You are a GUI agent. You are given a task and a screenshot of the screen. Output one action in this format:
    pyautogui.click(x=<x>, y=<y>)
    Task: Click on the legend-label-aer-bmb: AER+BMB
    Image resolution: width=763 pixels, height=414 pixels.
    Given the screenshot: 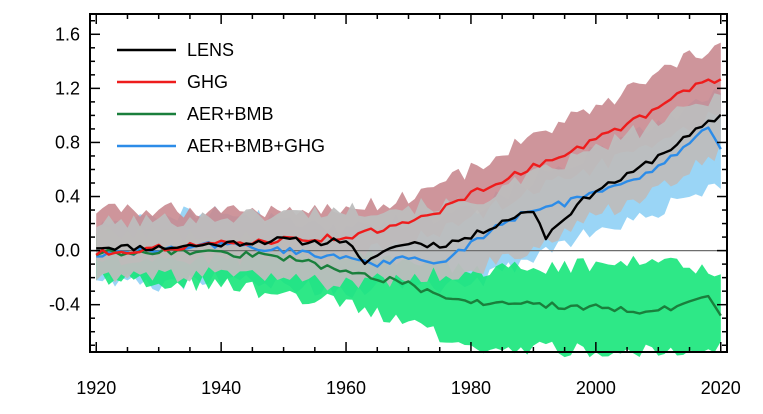 What is the action you would take?
    pyautogui.click(x=230, y=114)
    